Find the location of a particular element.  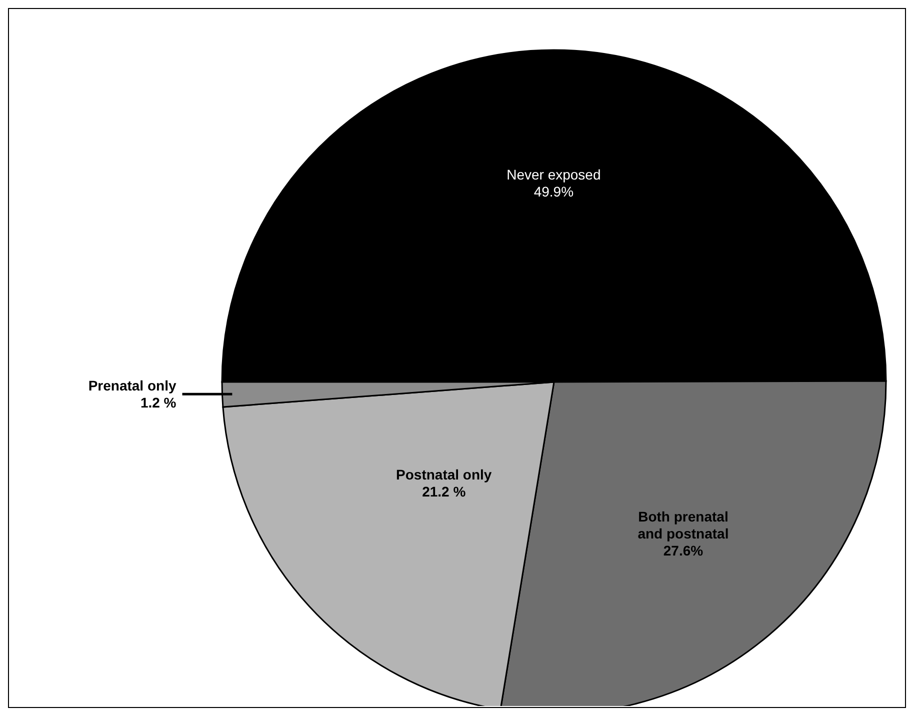

data-label: 1.2 % is located at coordinates (158, 402).